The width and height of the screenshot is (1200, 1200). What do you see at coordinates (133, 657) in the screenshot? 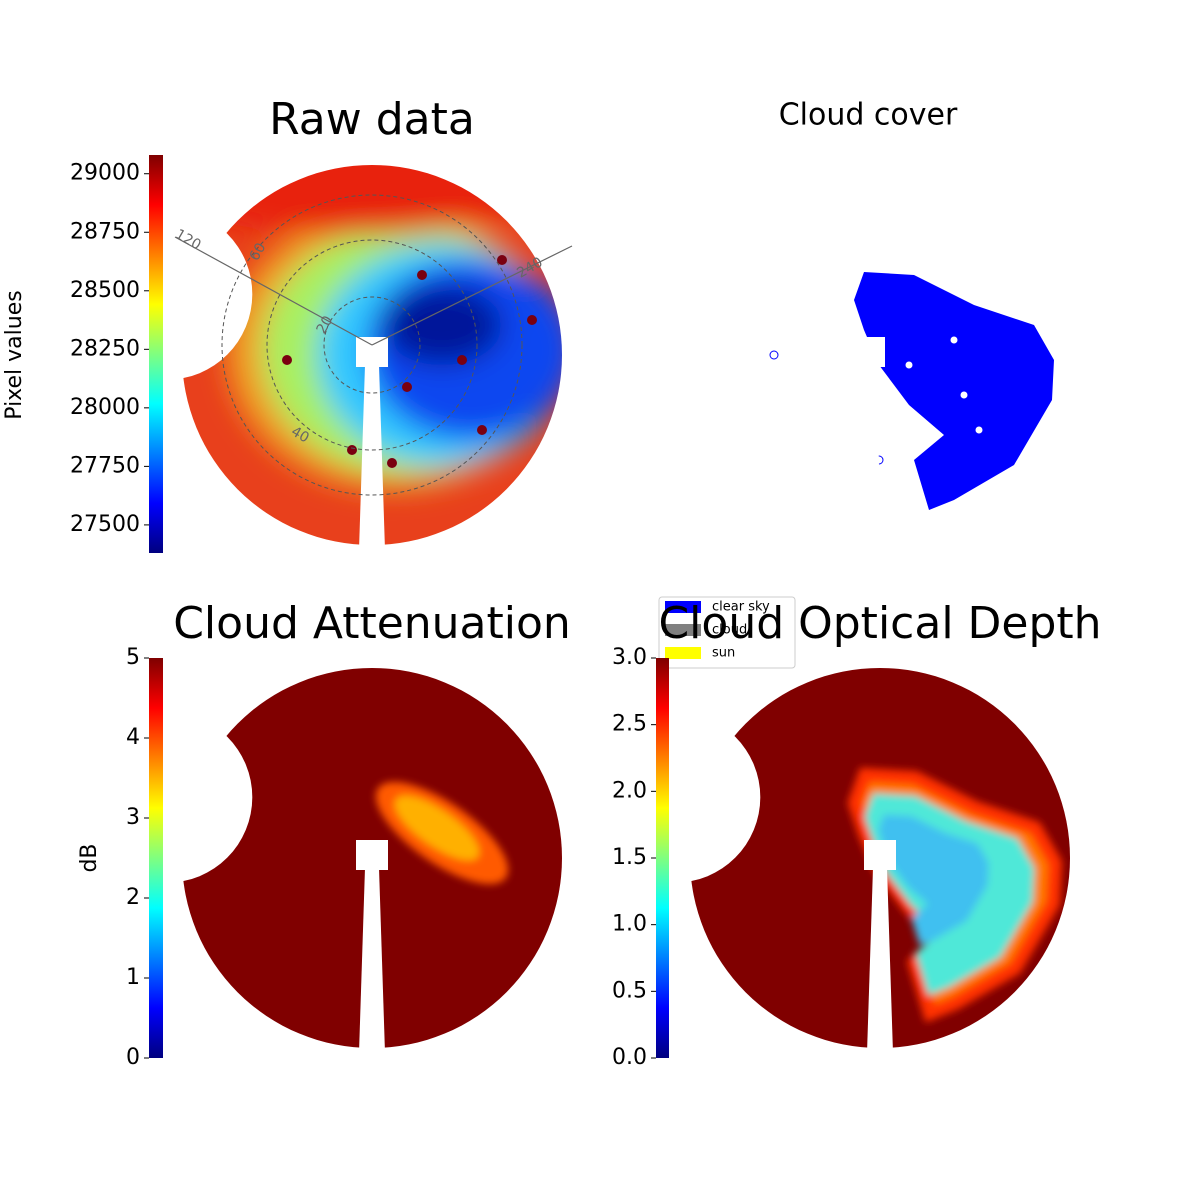
I see `colorbar-tick-label: 5` at bounding box center [133, 657].